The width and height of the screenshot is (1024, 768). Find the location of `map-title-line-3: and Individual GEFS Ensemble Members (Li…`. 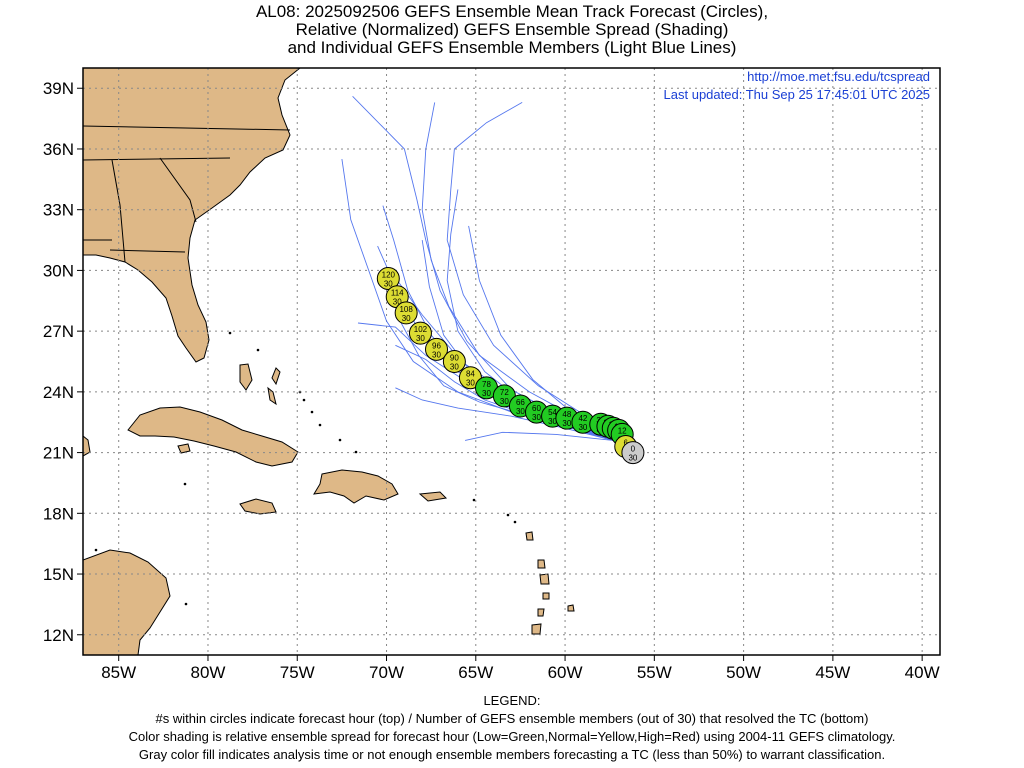

map-title-line-3: and Individual GEFS Ensemble Members (Li… is located at coordinates (512, 47).